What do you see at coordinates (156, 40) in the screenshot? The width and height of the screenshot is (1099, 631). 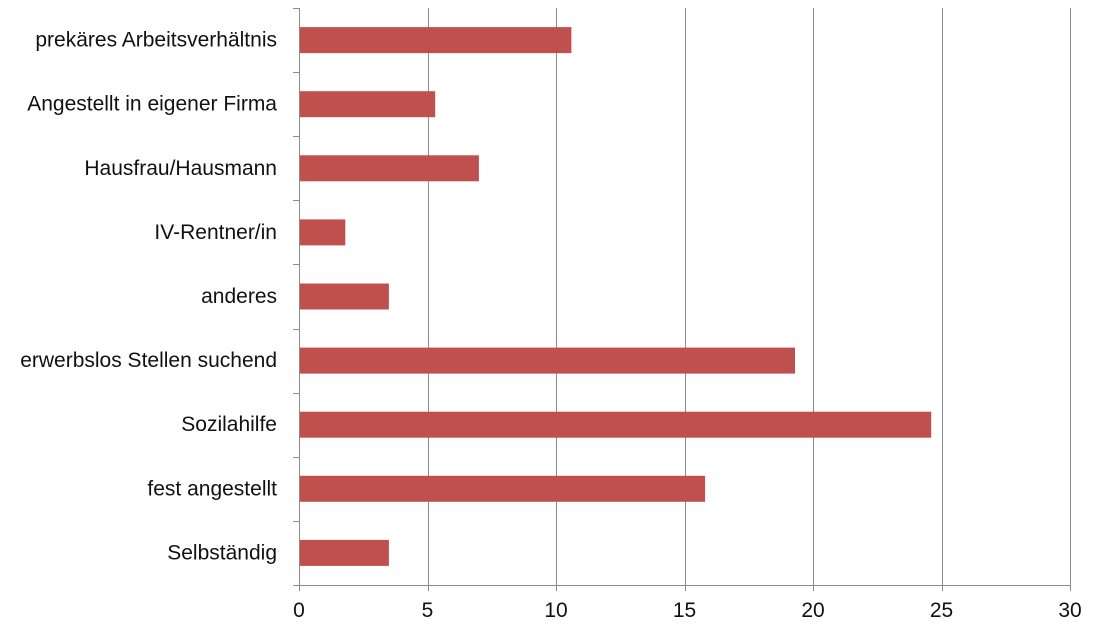 I see `category-label-0: prekäres Arbeitsverhältnis` at bounding box center [156, 40].